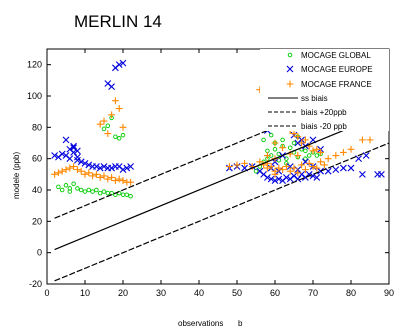  Describe the element at coordinates (37, 127) in the screenshot. I see `y-tick-label: 80` at that location.